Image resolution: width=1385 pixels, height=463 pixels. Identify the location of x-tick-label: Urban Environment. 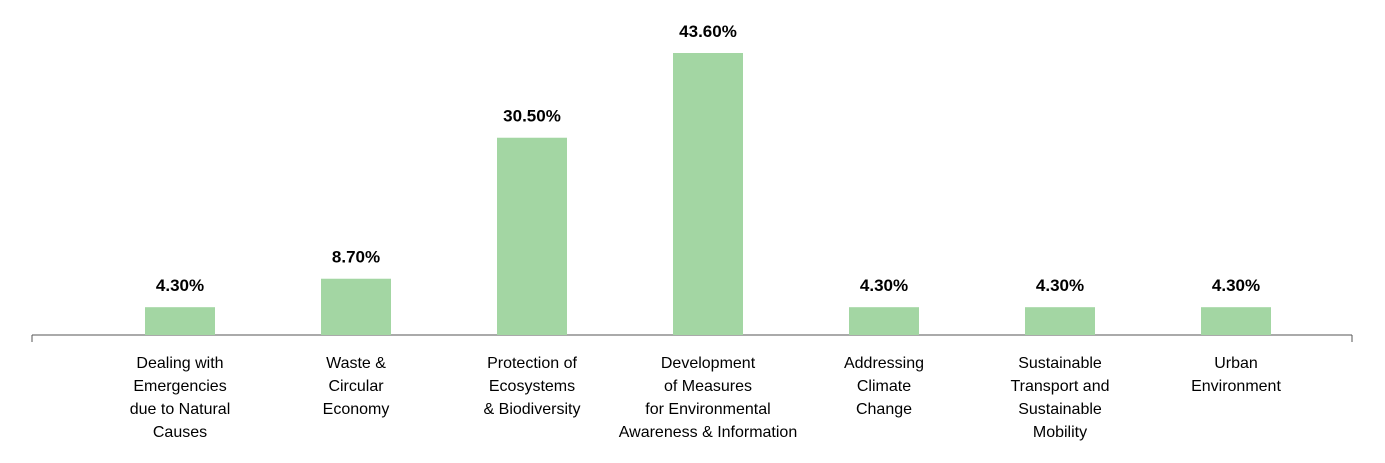
(1236, 375).